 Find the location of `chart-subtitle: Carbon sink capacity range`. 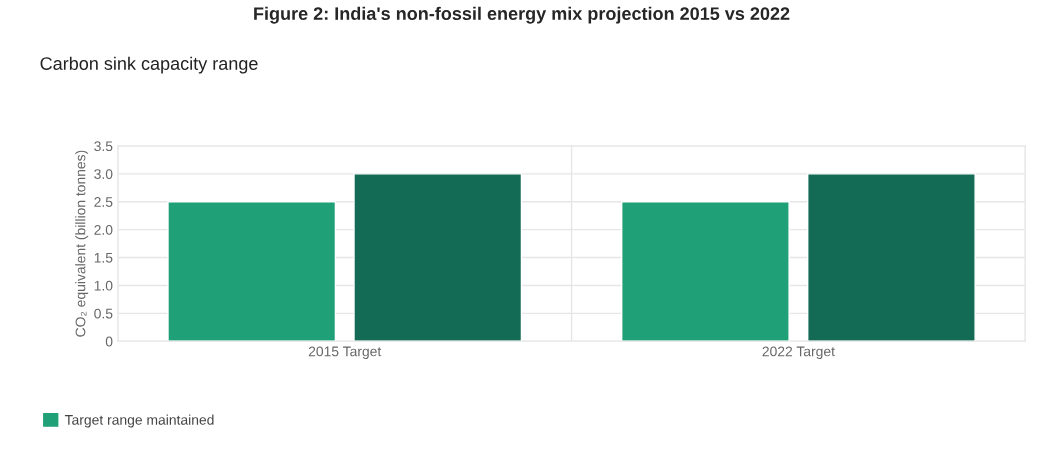

chart-subtitle: Carbon sink capacity range is located at coordinates (149, 65).